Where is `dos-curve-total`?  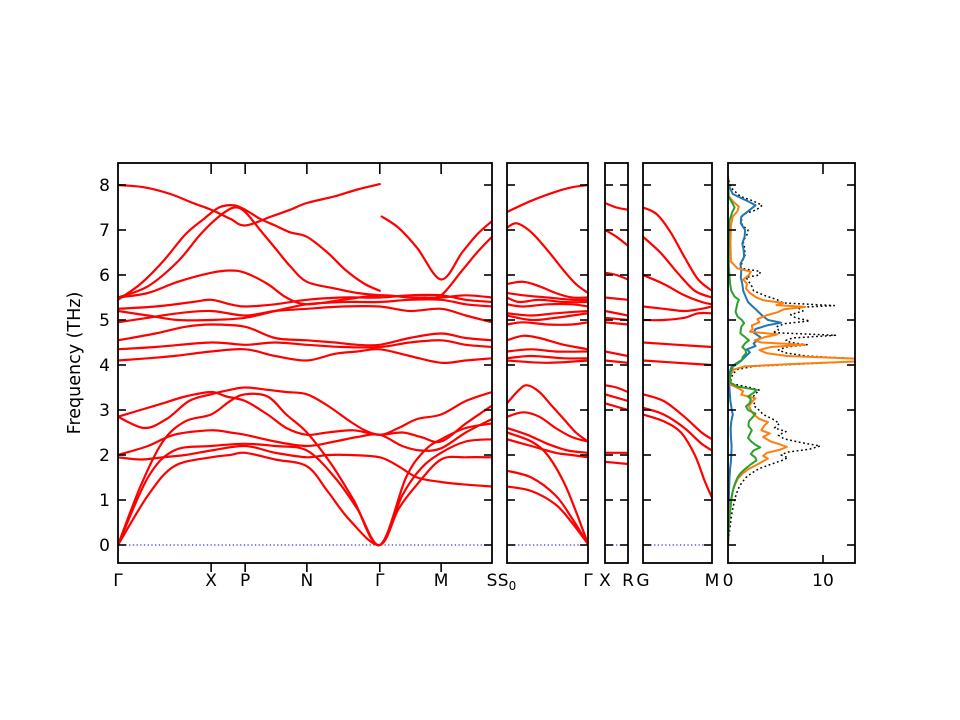
dos-curve-total is located at coordinates (791, 360).